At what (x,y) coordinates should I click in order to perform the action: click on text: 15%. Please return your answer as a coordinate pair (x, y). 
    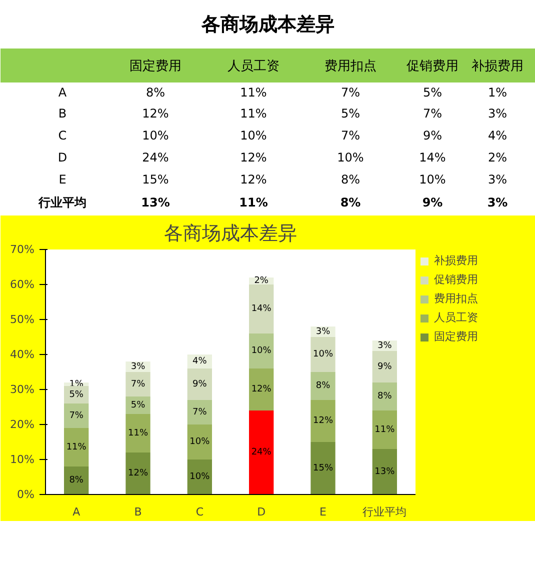
    Looking at the image, I should click on (155, 179).